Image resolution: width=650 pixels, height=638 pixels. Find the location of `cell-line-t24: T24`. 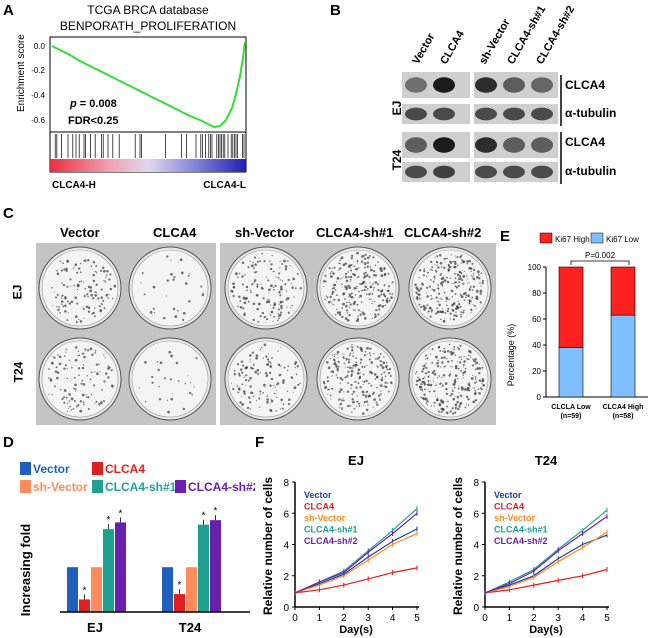

cell-line-t24: T24 is located at coordinates (397, 159).